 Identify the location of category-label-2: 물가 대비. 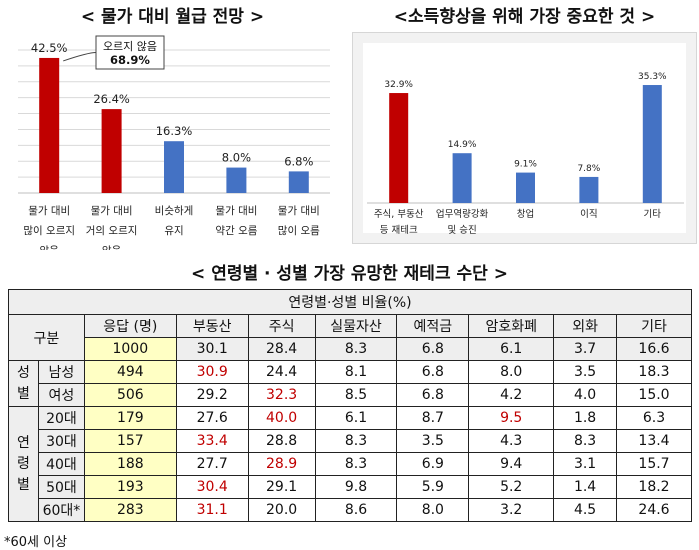
(112, 211).